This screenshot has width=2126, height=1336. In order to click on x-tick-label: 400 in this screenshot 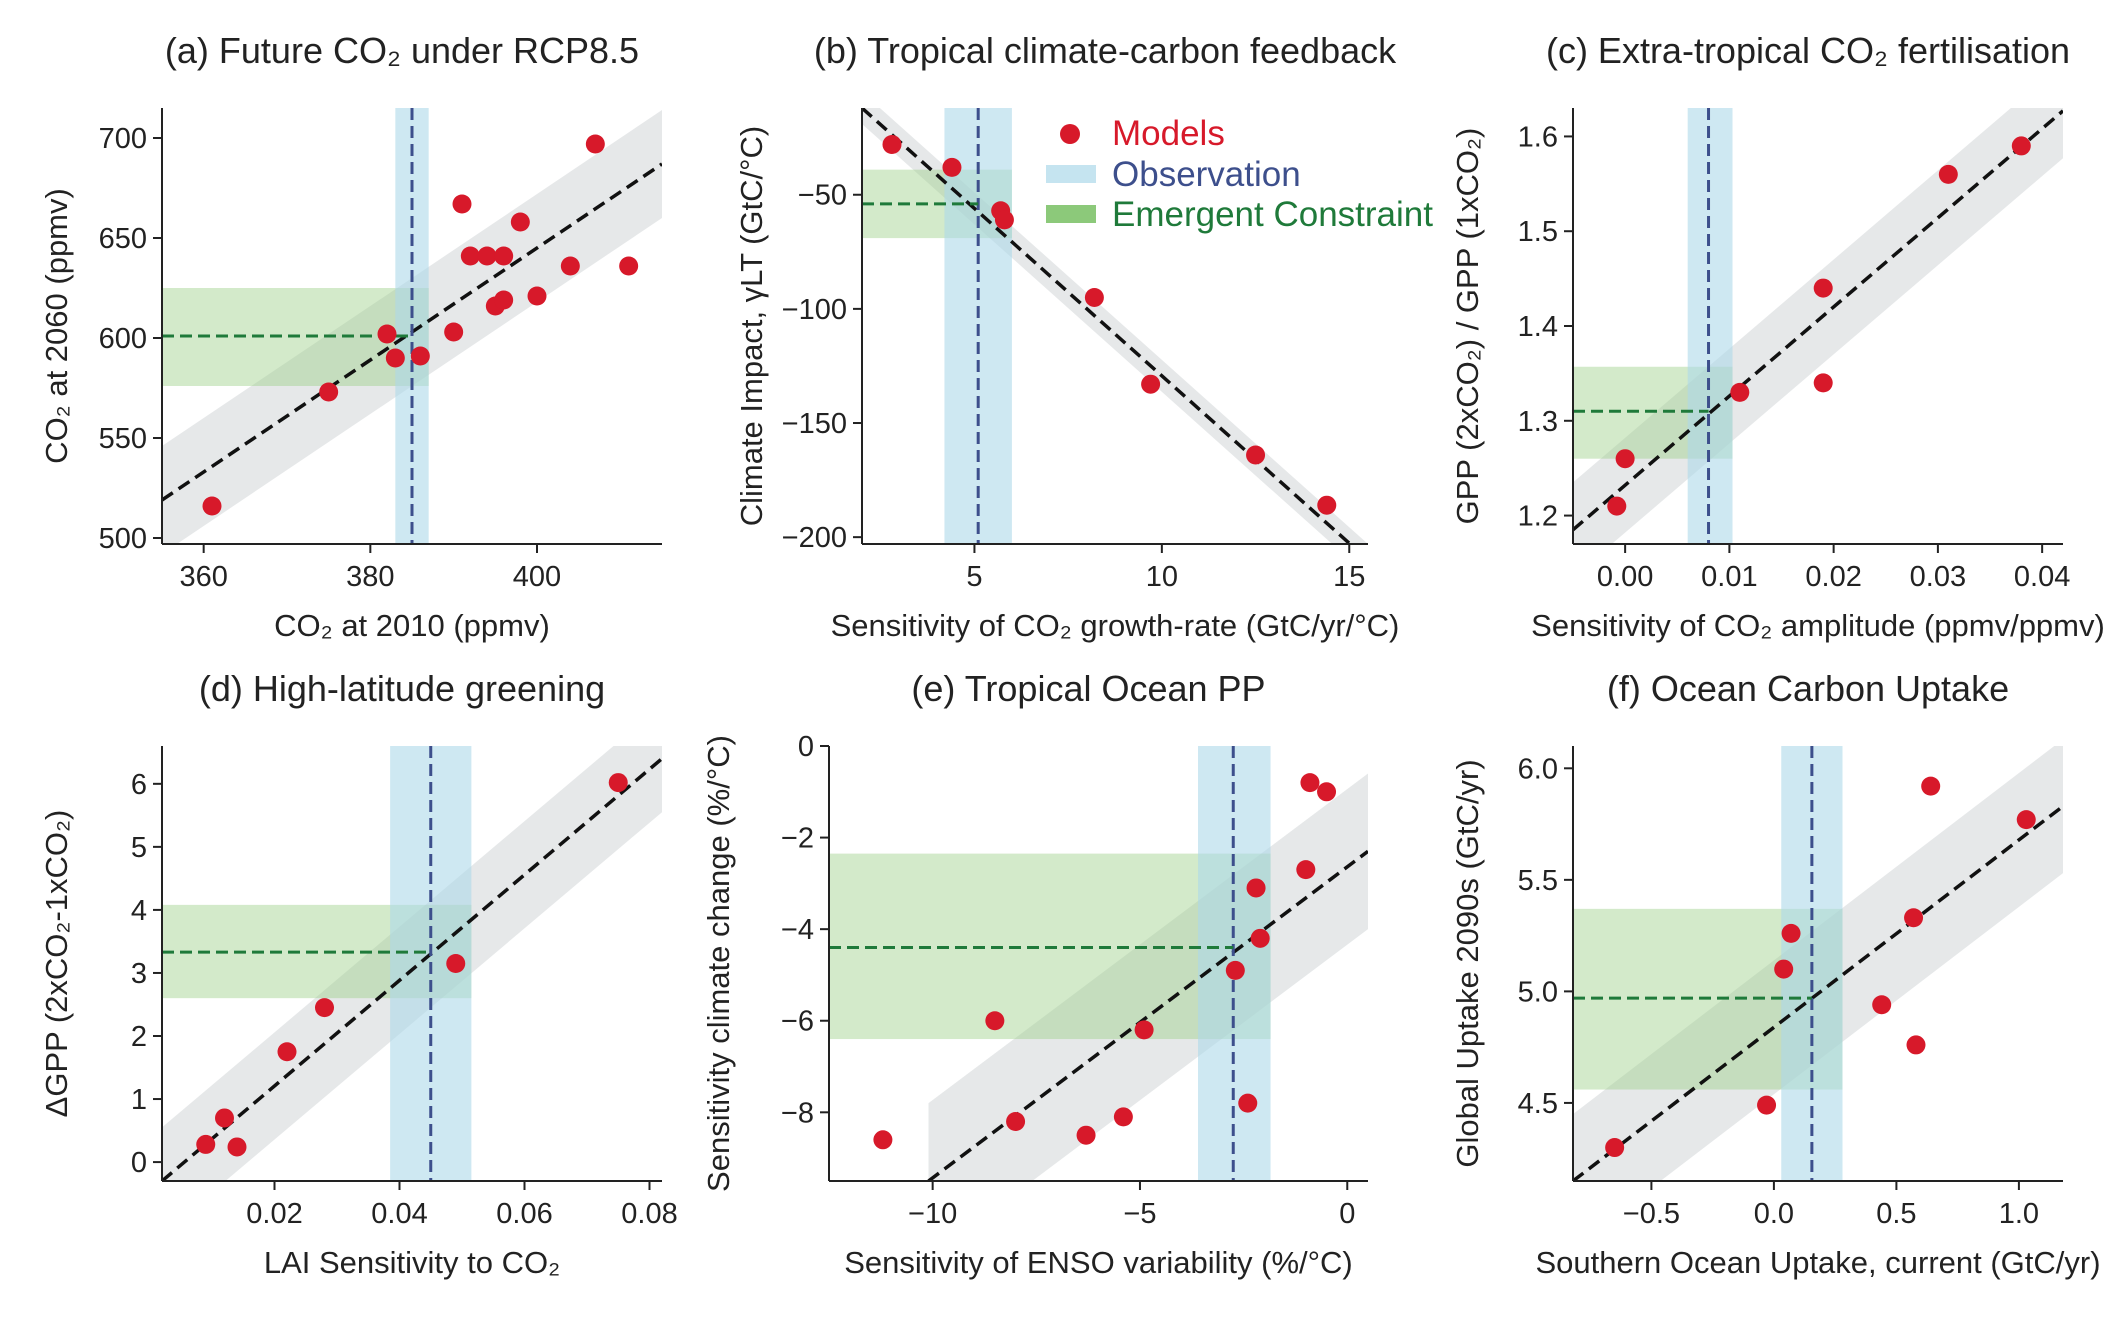, I will do `click(537, 577)`.